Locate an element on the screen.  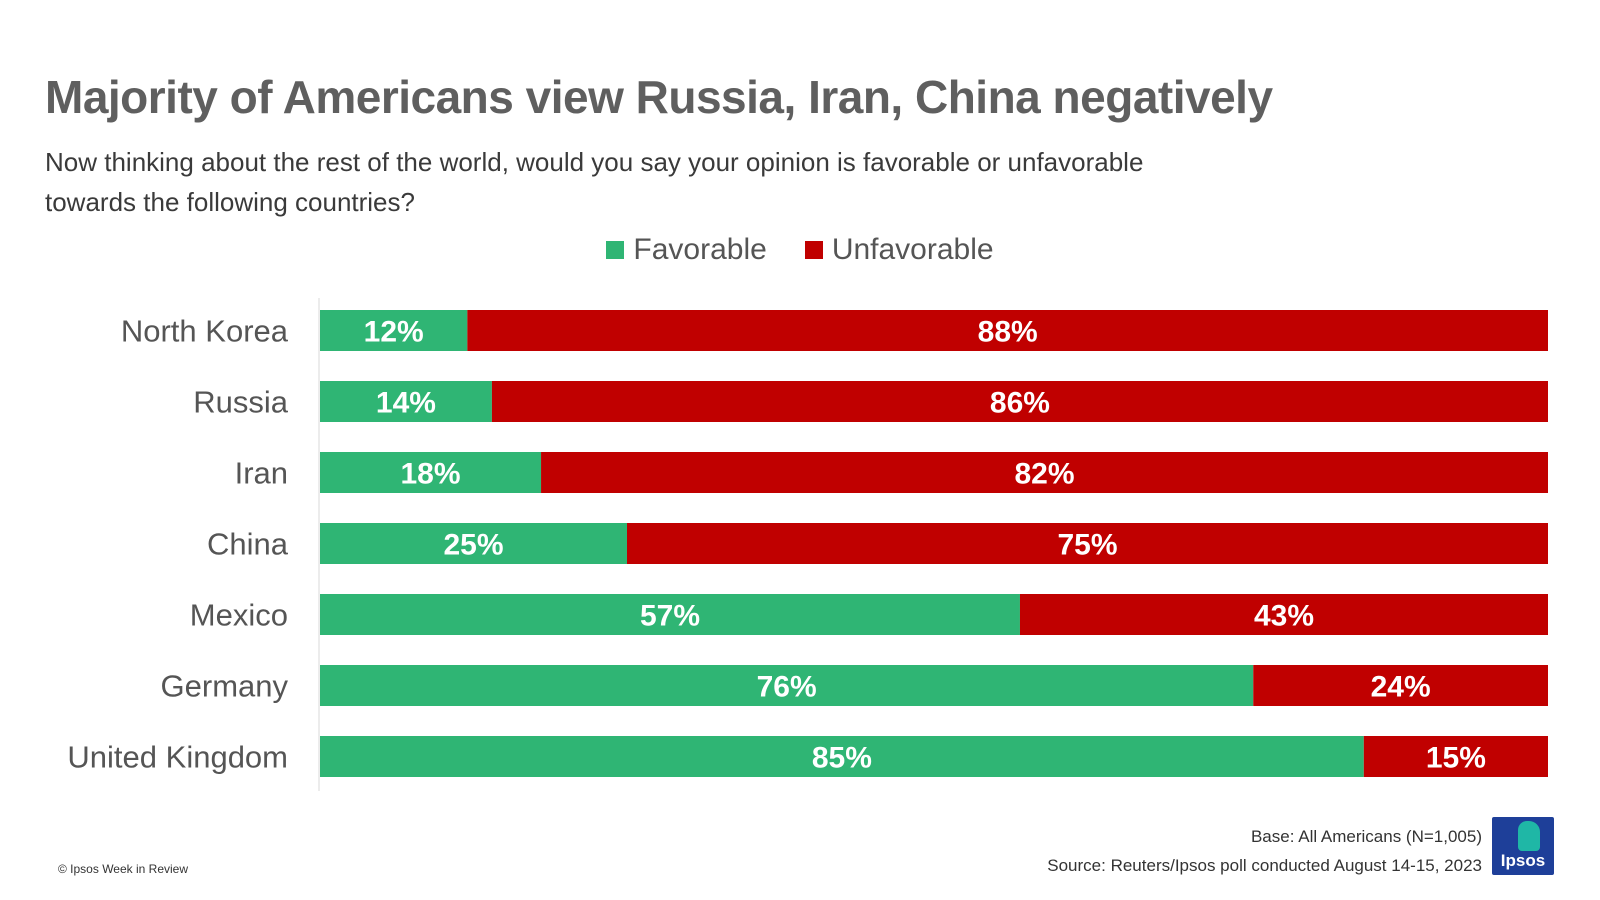
data-label-unfavorable-mexico: 43% is located at coordinates (1284, 616).